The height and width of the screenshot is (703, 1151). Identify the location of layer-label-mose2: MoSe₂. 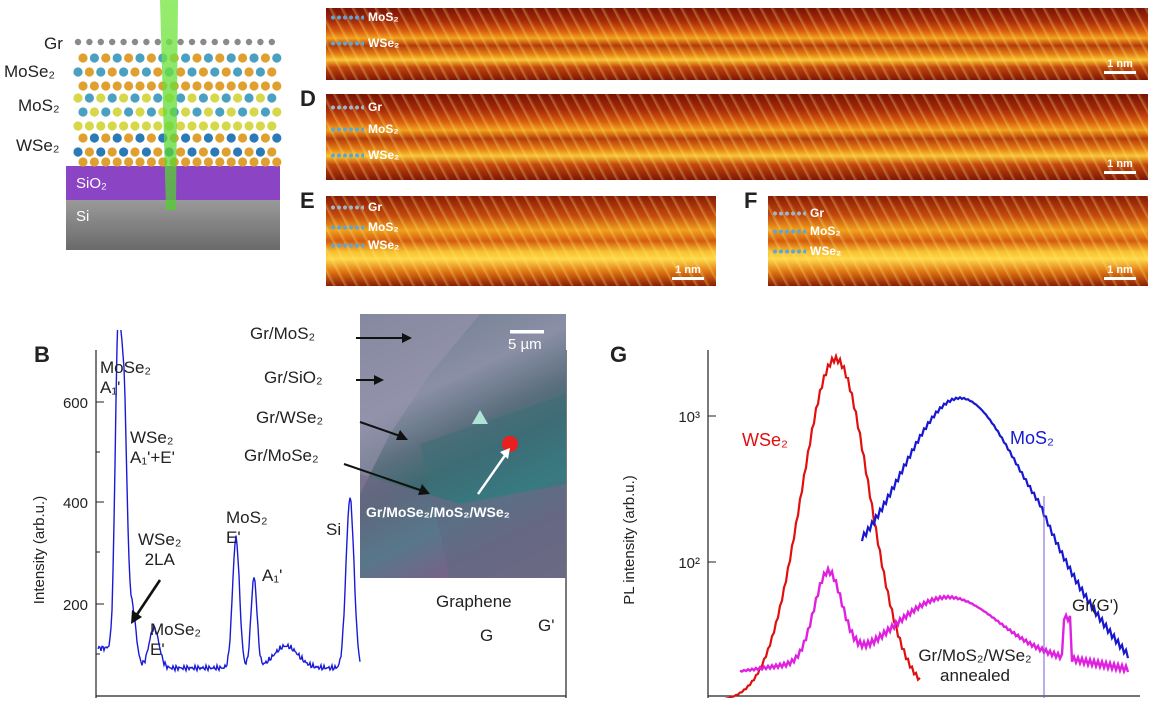
(30, 71).